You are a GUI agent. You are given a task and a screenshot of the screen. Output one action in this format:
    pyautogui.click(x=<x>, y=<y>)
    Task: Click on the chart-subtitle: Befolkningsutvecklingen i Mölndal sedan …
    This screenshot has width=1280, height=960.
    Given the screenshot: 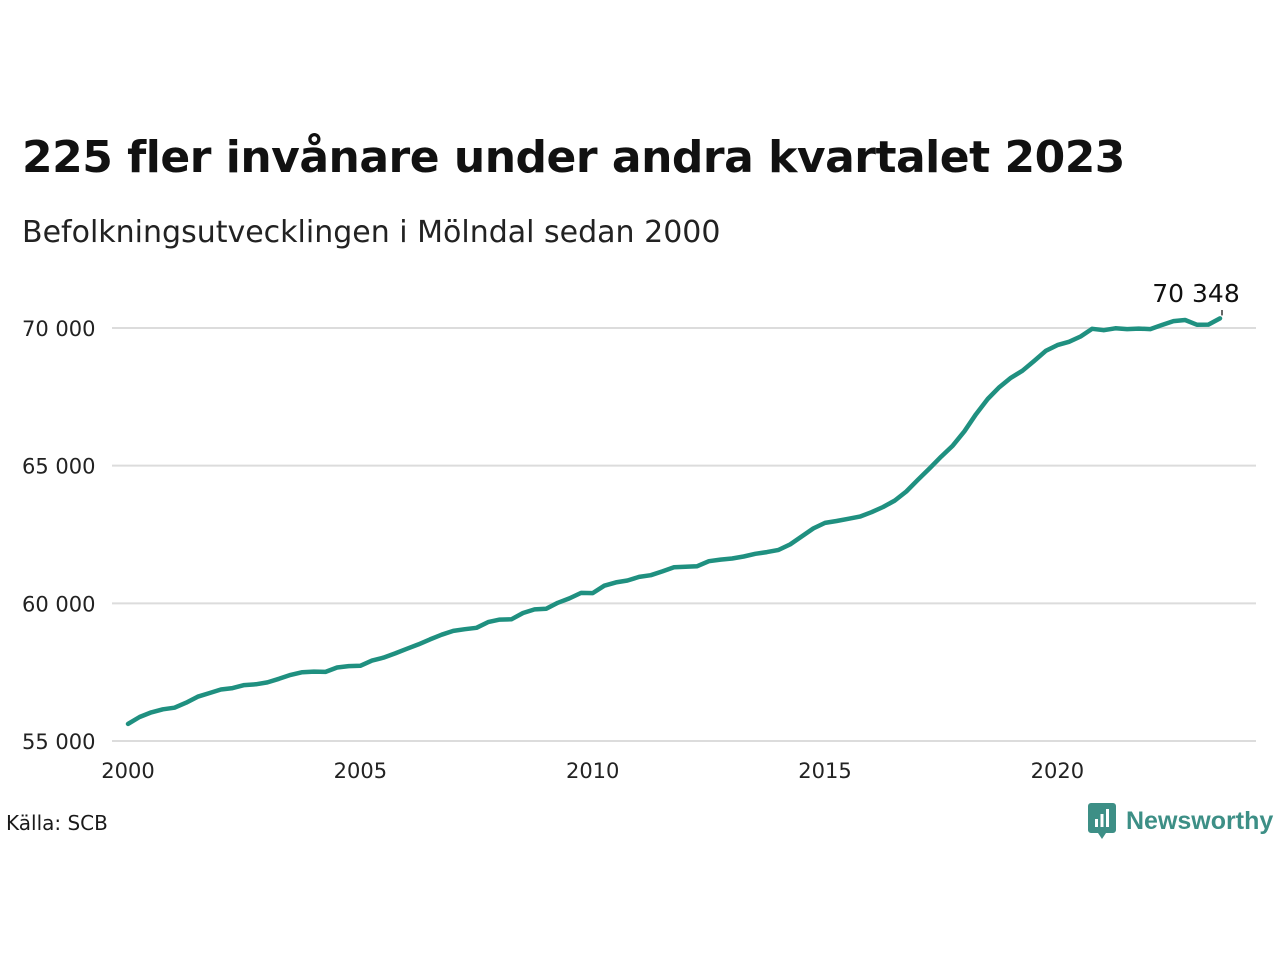 What is the action you would take?
    pyautogui.click(x=371, y=232)
    